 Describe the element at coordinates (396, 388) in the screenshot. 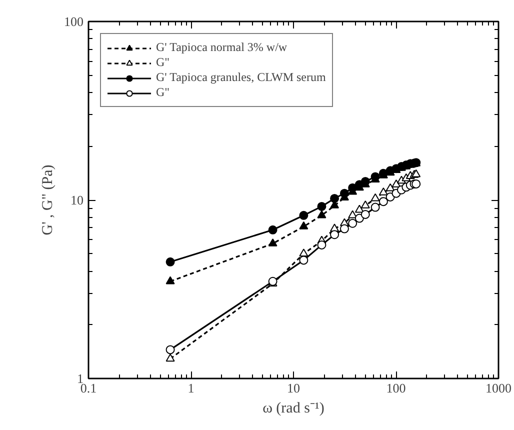

I see `x-tick-label: 100` at that location.